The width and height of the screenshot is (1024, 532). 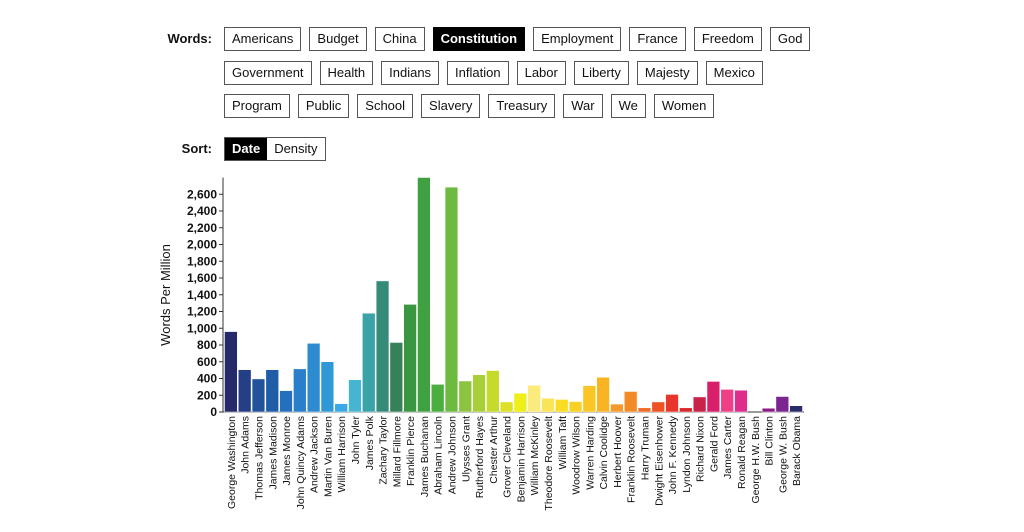 What do you see at coordinates (713, 397) in the screenshot?
I see `bar-gerald-ford` at bounding box center [713, 397].